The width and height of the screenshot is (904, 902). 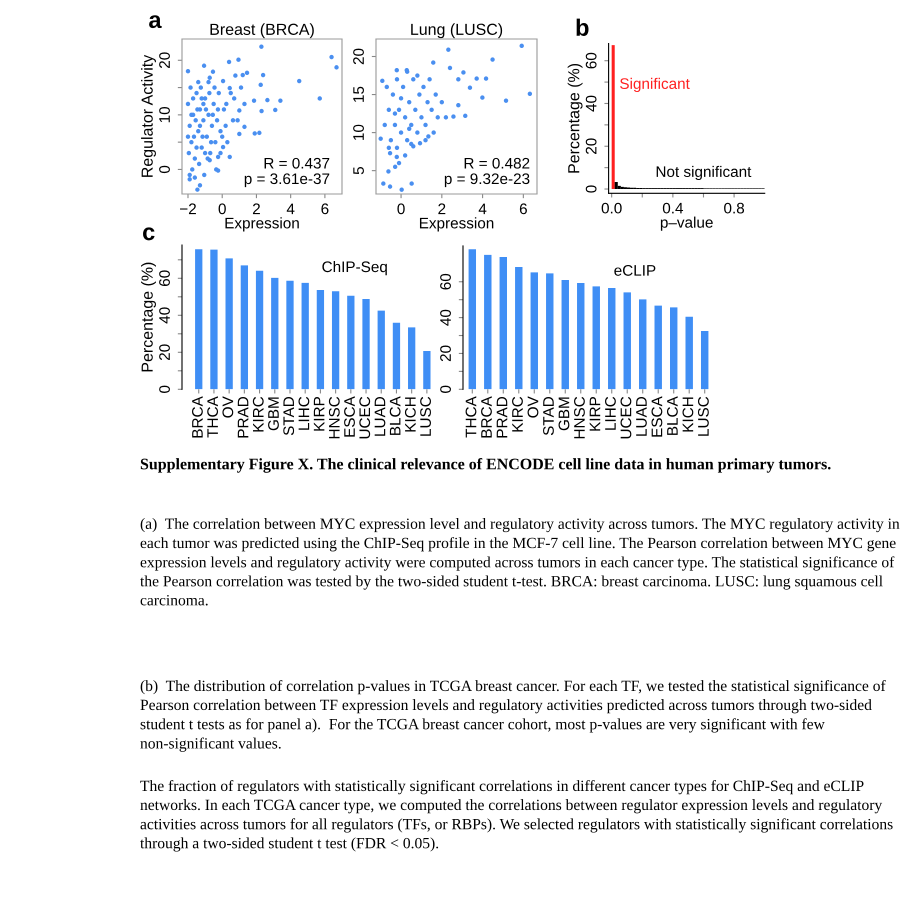 What do you see at coordinates (149, 233) in the screenshot?
I see `text: c` at bounding box center [149, 233].